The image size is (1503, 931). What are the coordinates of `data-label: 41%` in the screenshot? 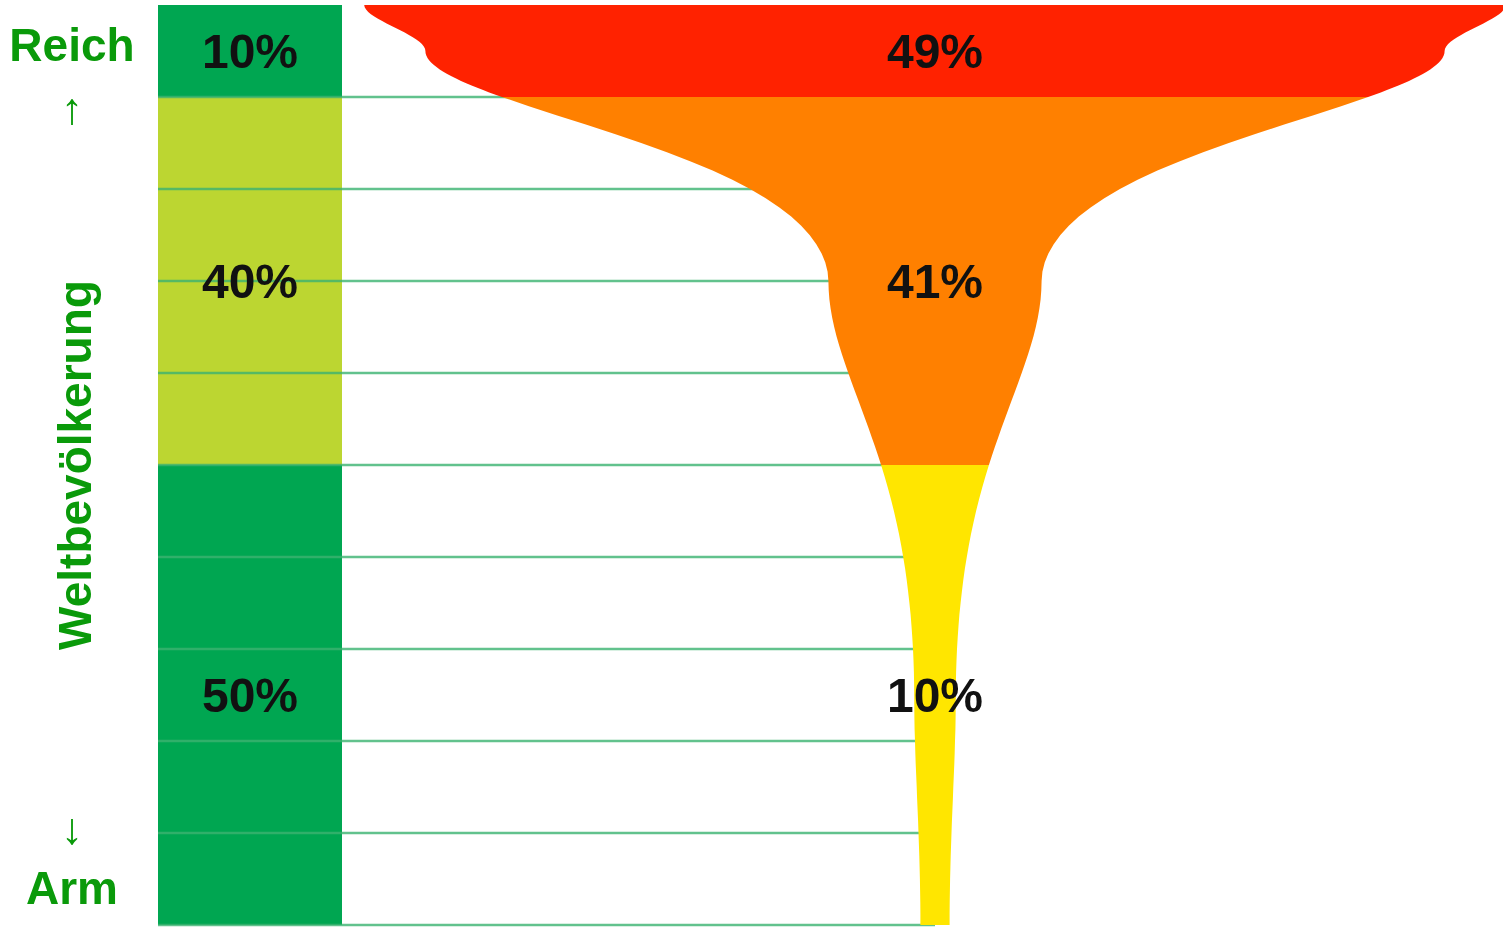 It's located at (935, 281).